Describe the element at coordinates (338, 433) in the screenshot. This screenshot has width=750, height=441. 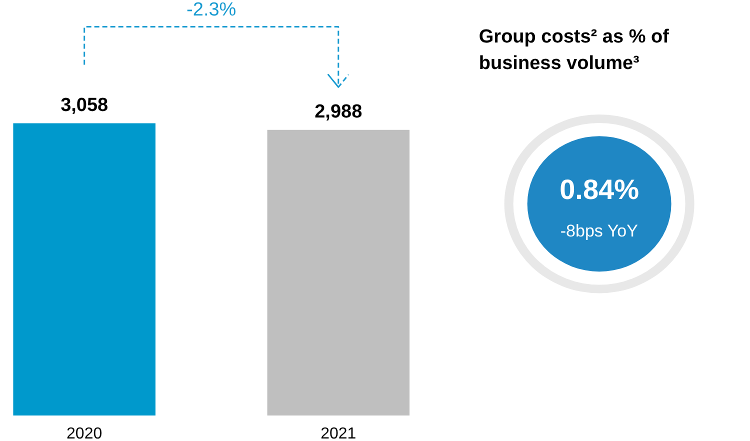
I see `x-tick-label: 2021` at that location.